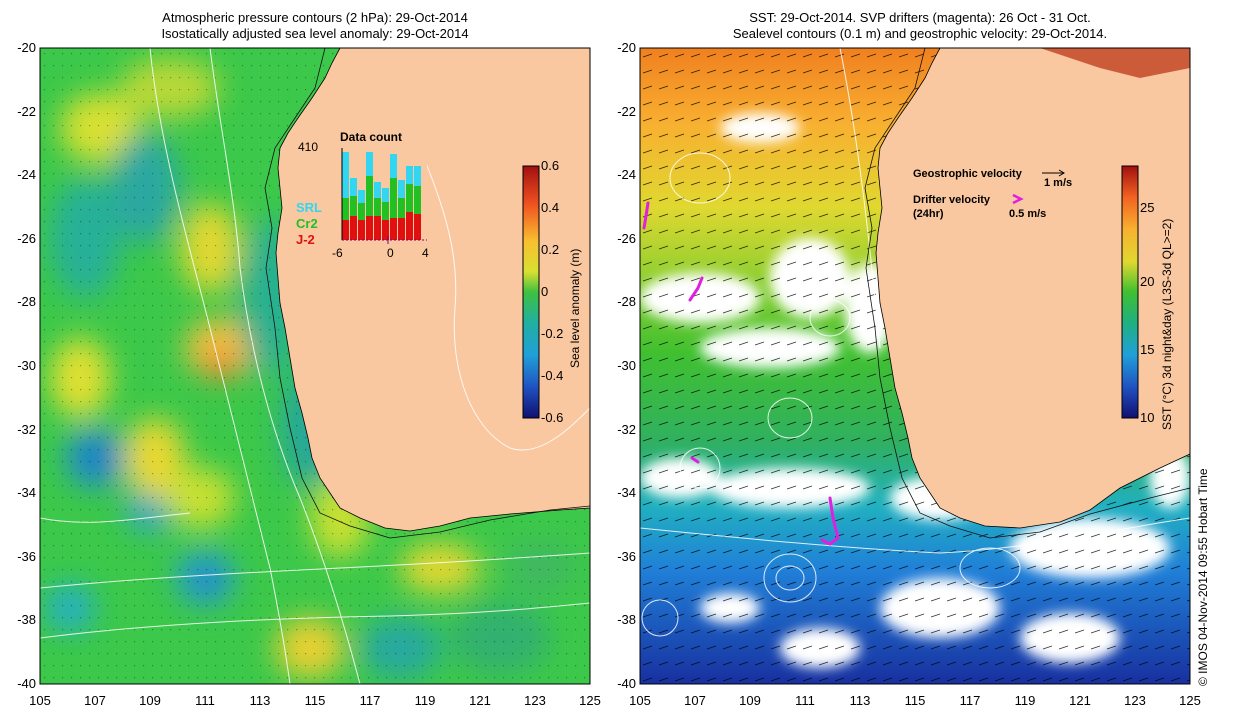 The image size is (1250, 720). What do you see at coordinates (95, 700) in the screenshot?
I see `left-x-tick-label: 107` at bounding box center [95, 700].